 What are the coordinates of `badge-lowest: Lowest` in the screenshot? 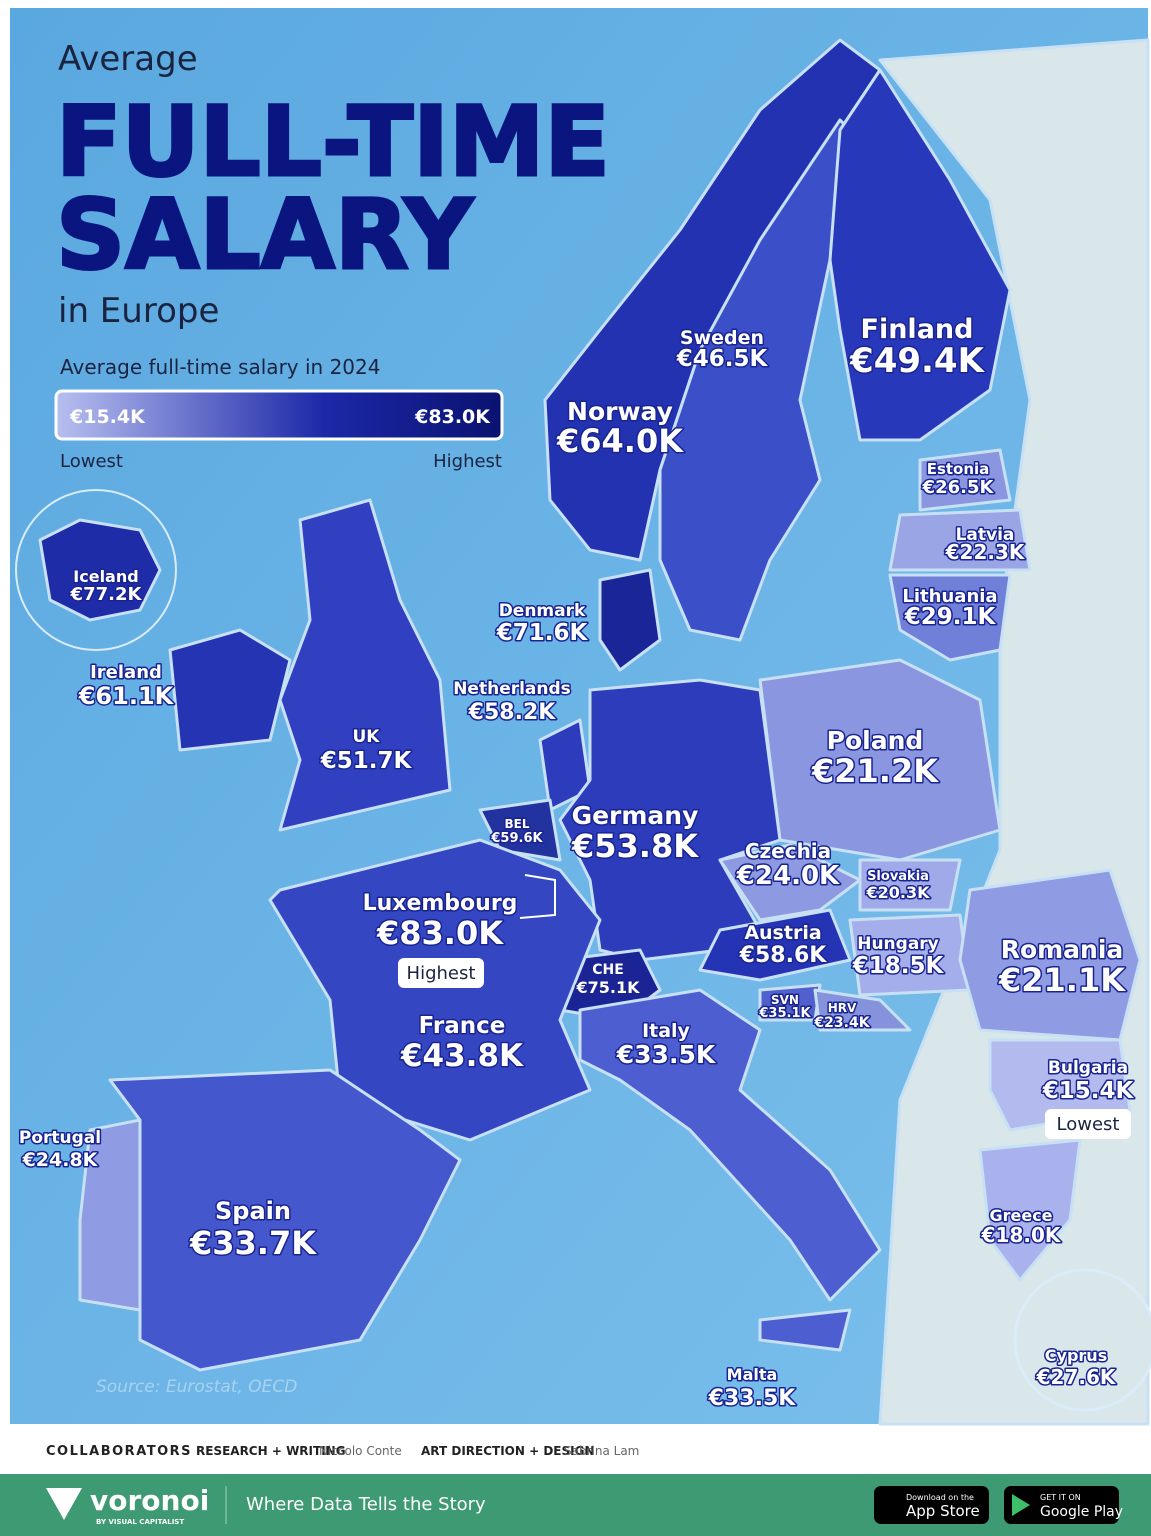 It's located at (1088, 1124).